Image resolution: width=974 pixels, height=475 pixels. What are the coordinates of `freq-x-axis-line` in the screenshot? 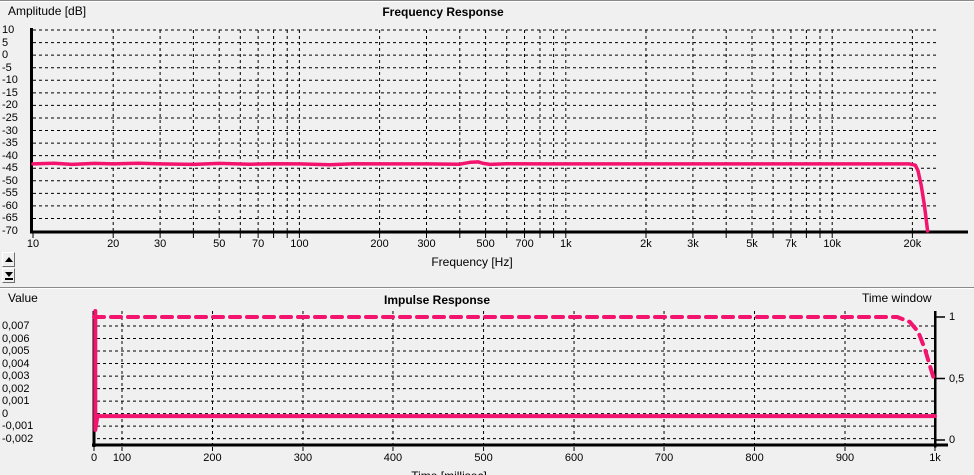 It's located at (499, 232).